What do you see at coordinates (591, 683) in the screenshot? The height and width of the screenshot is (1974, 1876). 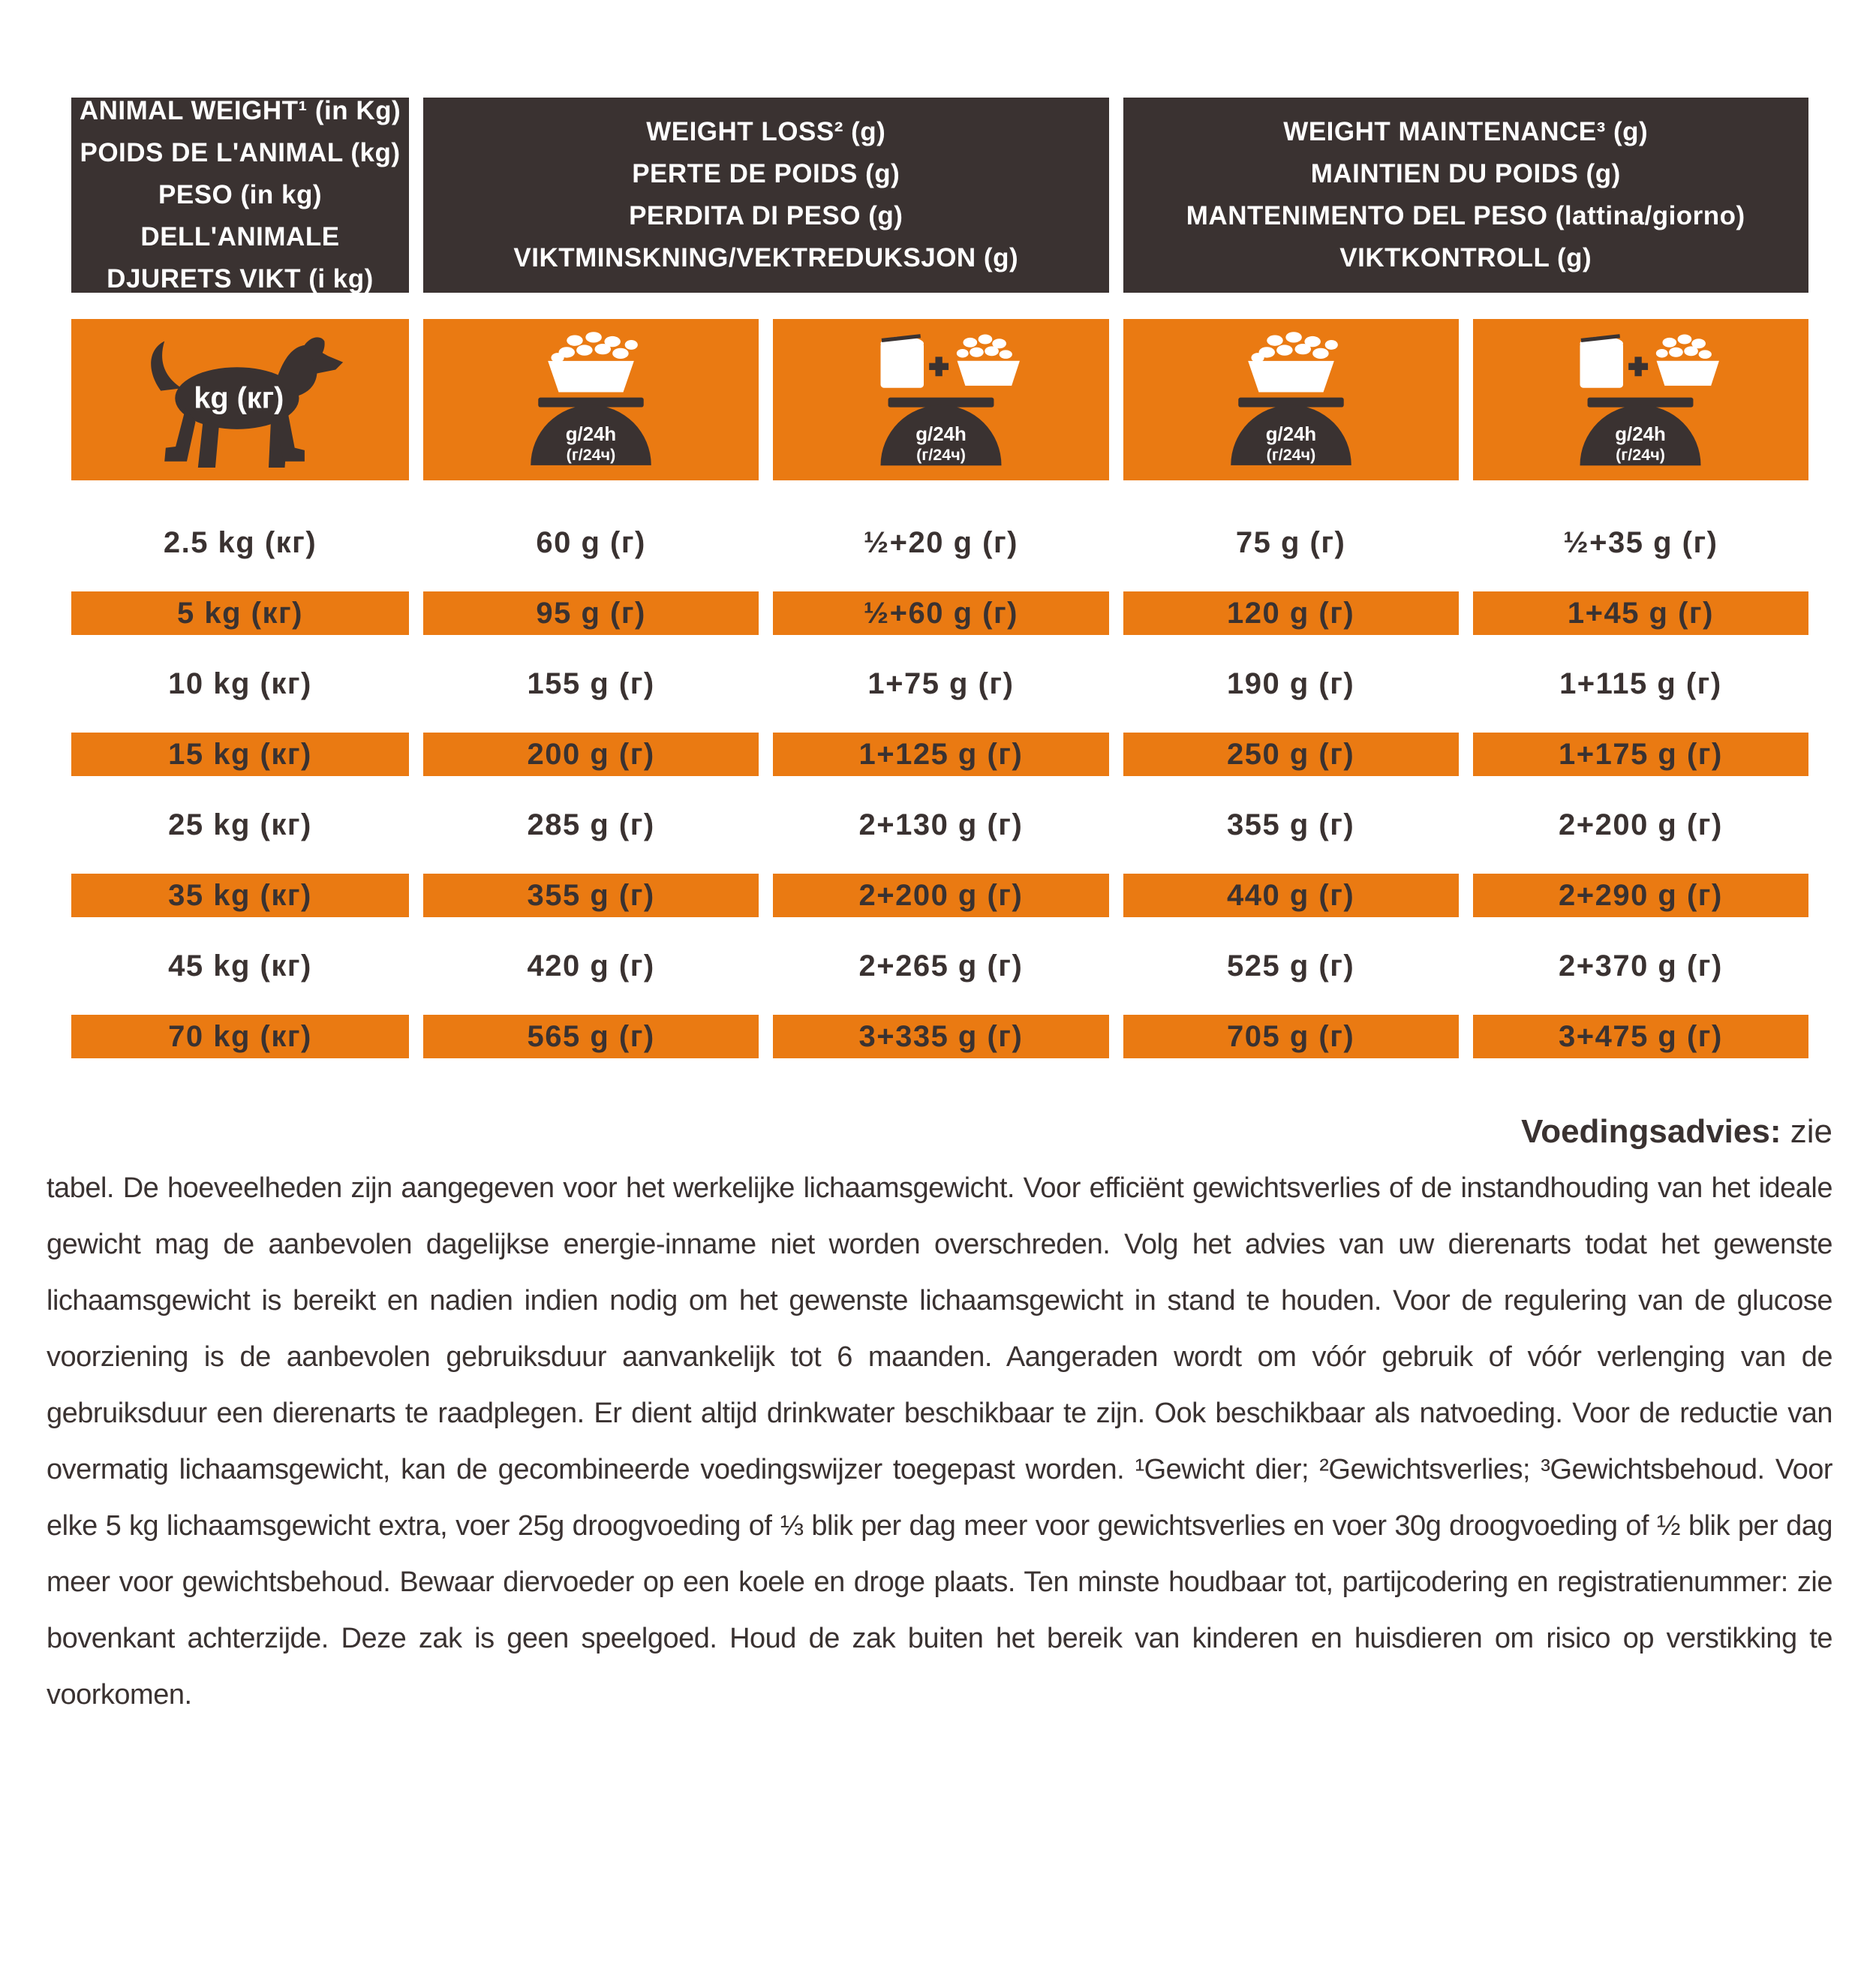 I see `cell-loss-dry: 155 g (г)` at bounding box center [591, 683].